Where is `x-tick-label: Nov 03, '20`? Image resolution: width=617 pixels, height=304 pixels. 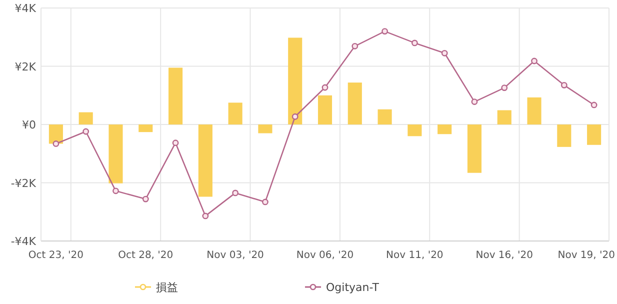 x-tick-label: Nov 03, '20 is located at coordinates (235, 255).